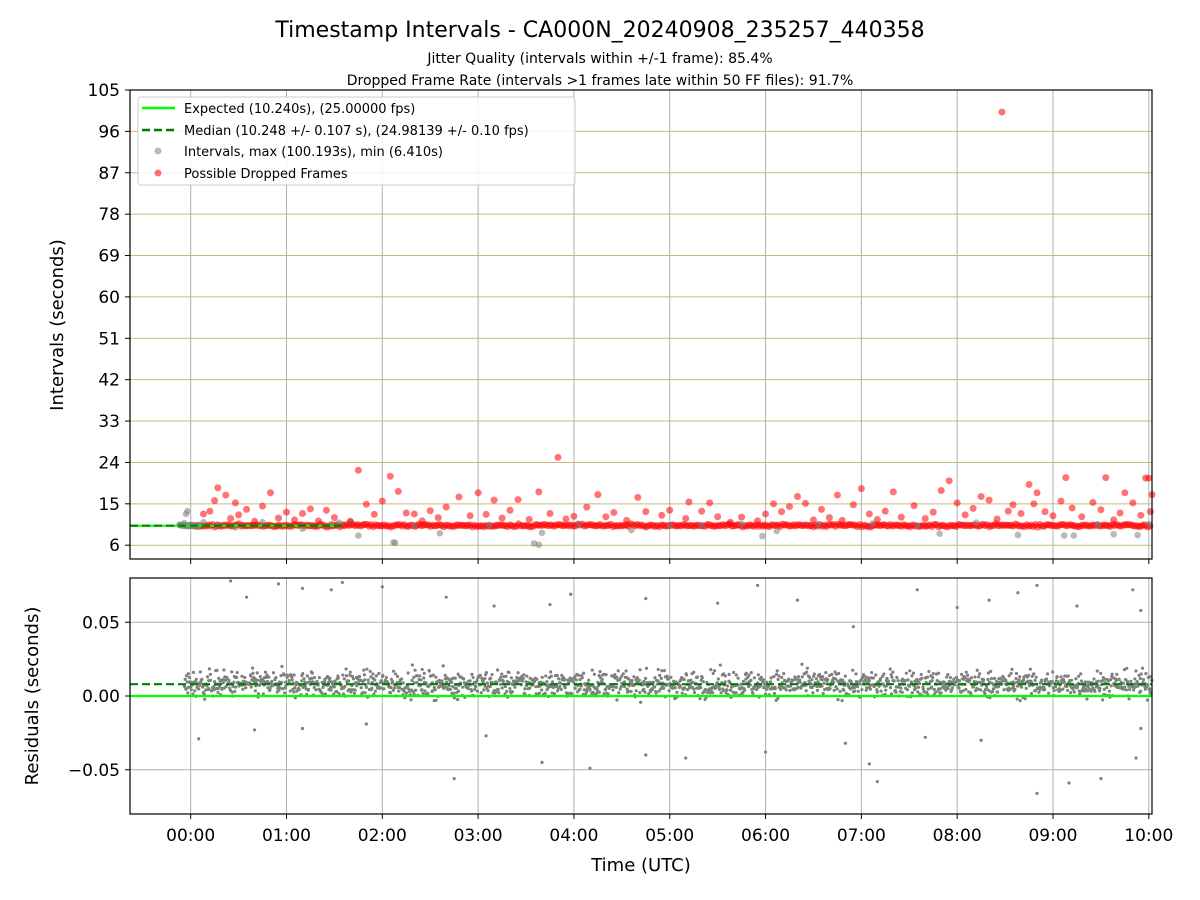 The image size is (1200, 900). What do you see at coordinates (1148, 836) in the screenshot?
I see `x-tick-label: 10:00` at bounding box center [1148, 836].